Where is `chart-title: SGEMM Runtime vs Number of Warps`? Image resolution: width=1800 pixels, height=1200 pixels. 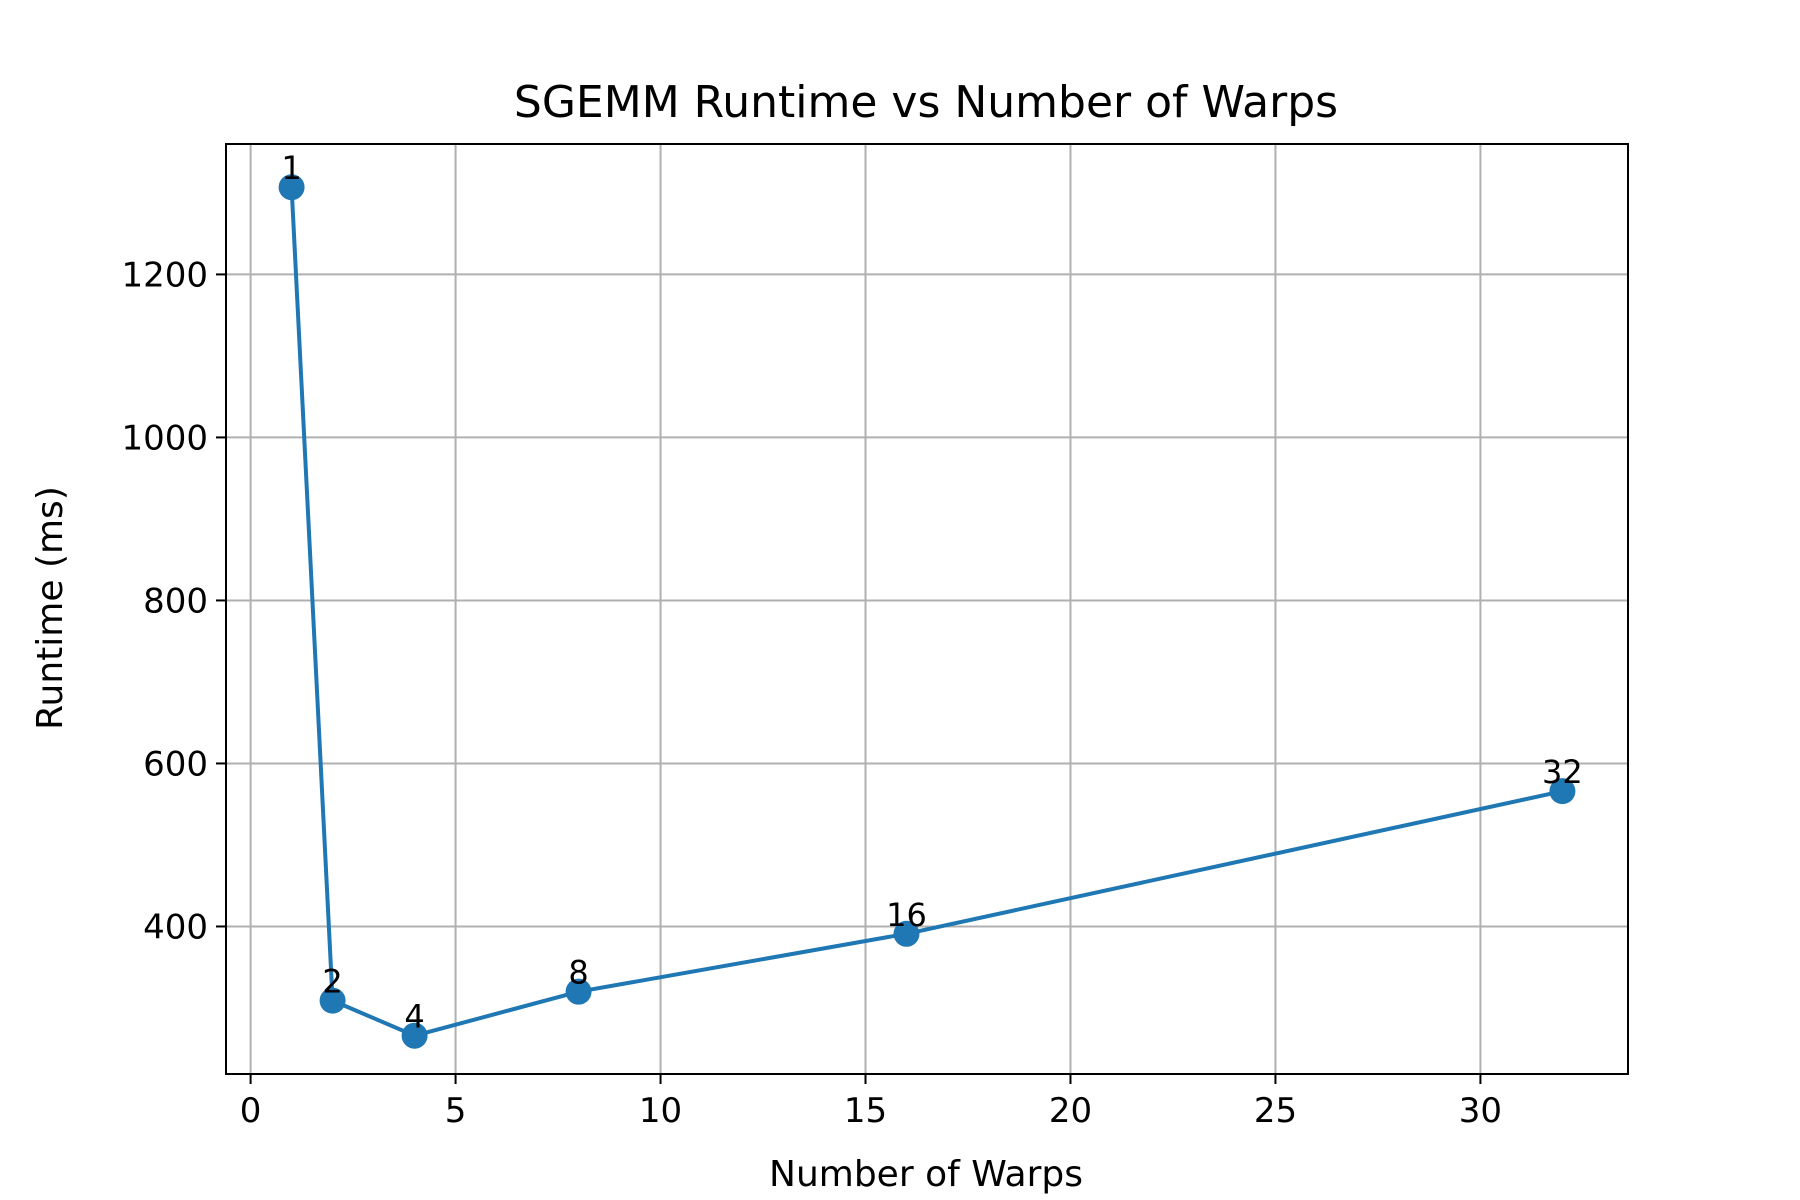
chart-title: SGEMM Runtime vs Number of Warps is located at coordinates (926, 102).